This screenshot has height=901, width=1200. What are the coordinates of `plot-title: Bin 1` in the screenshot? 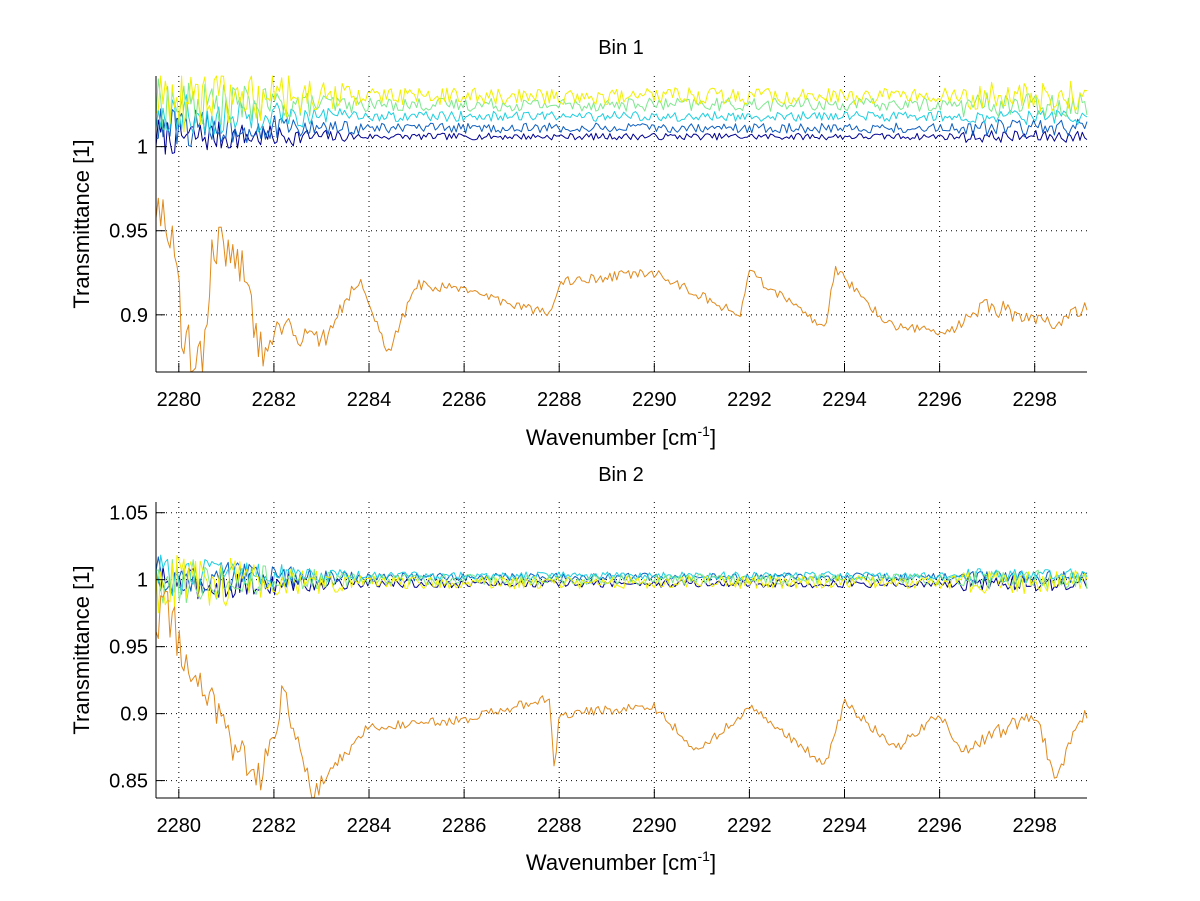 It's located at (621, 48).